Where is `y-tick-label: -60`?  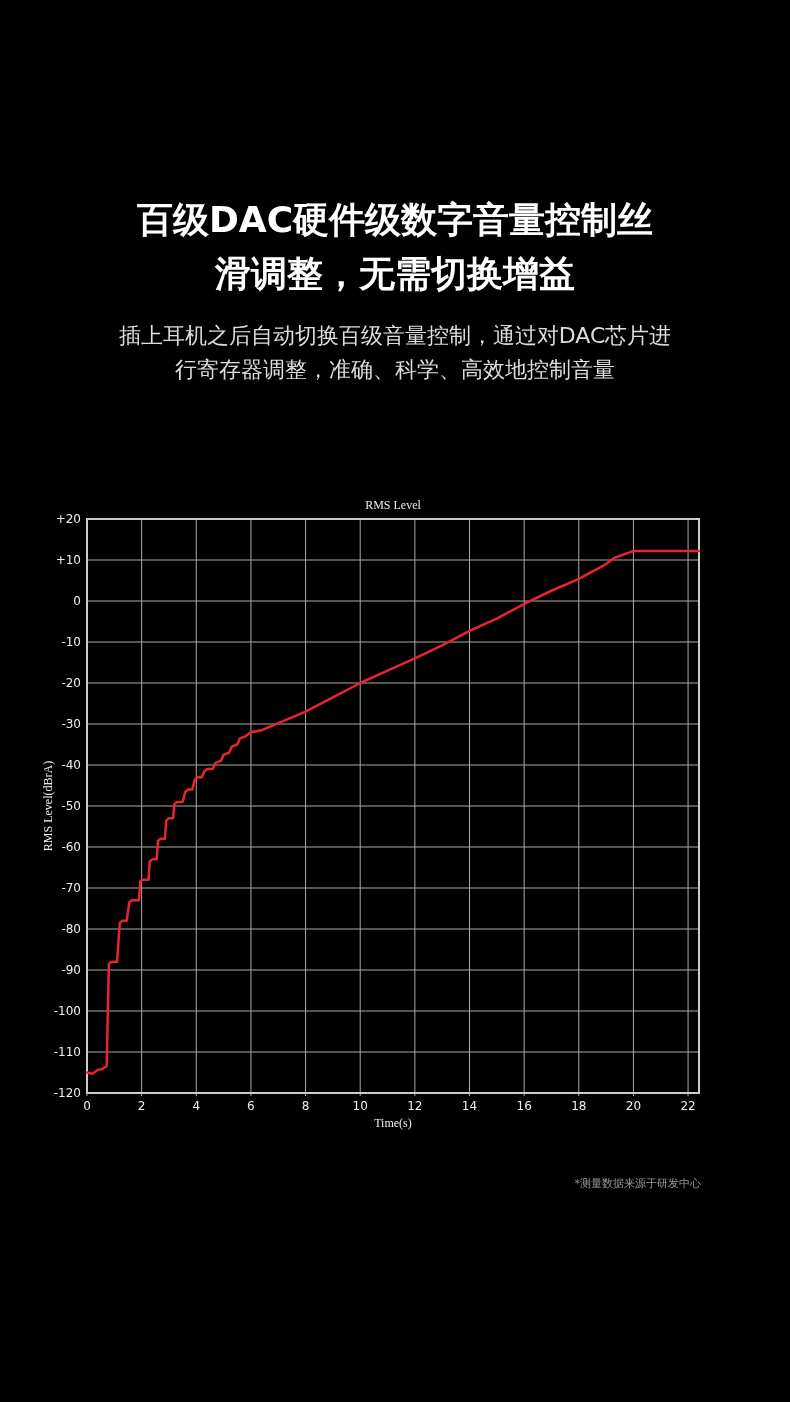 y-tick-label: -60 is located at coordinates (71, 847).